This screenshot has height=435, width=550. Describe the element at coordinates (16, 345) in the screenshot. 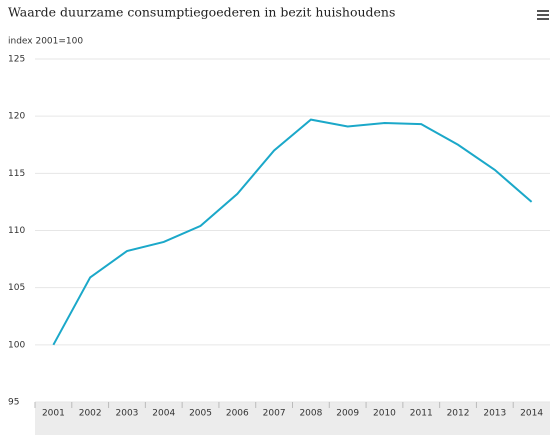

I see `y-tick-label: 100` at that location.